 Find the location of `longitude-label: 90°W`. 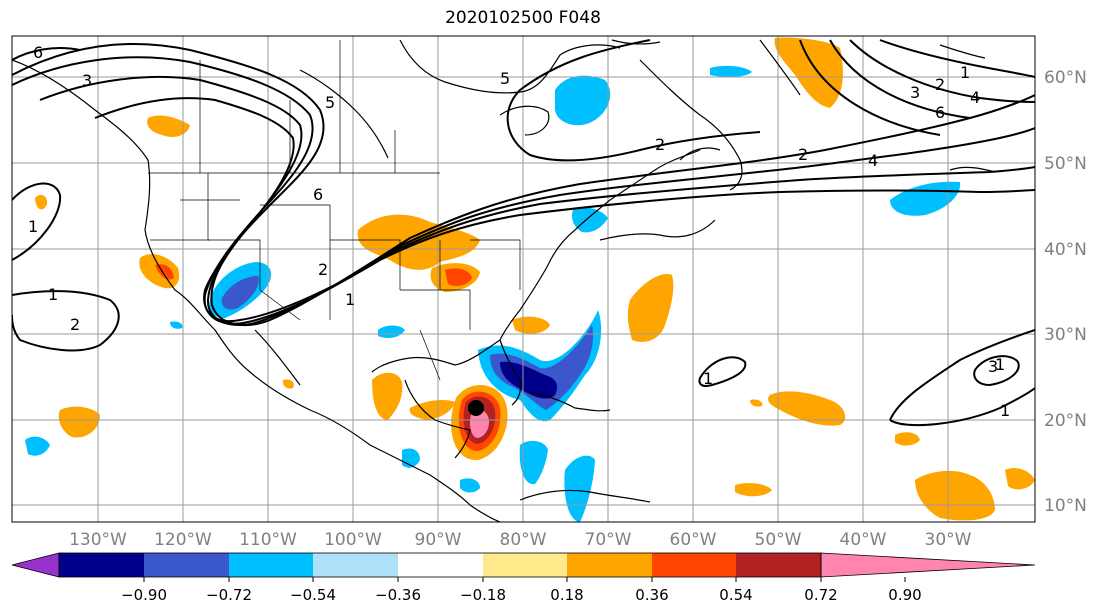

longitude-label: 90°W is located at coordinates (438, 540).